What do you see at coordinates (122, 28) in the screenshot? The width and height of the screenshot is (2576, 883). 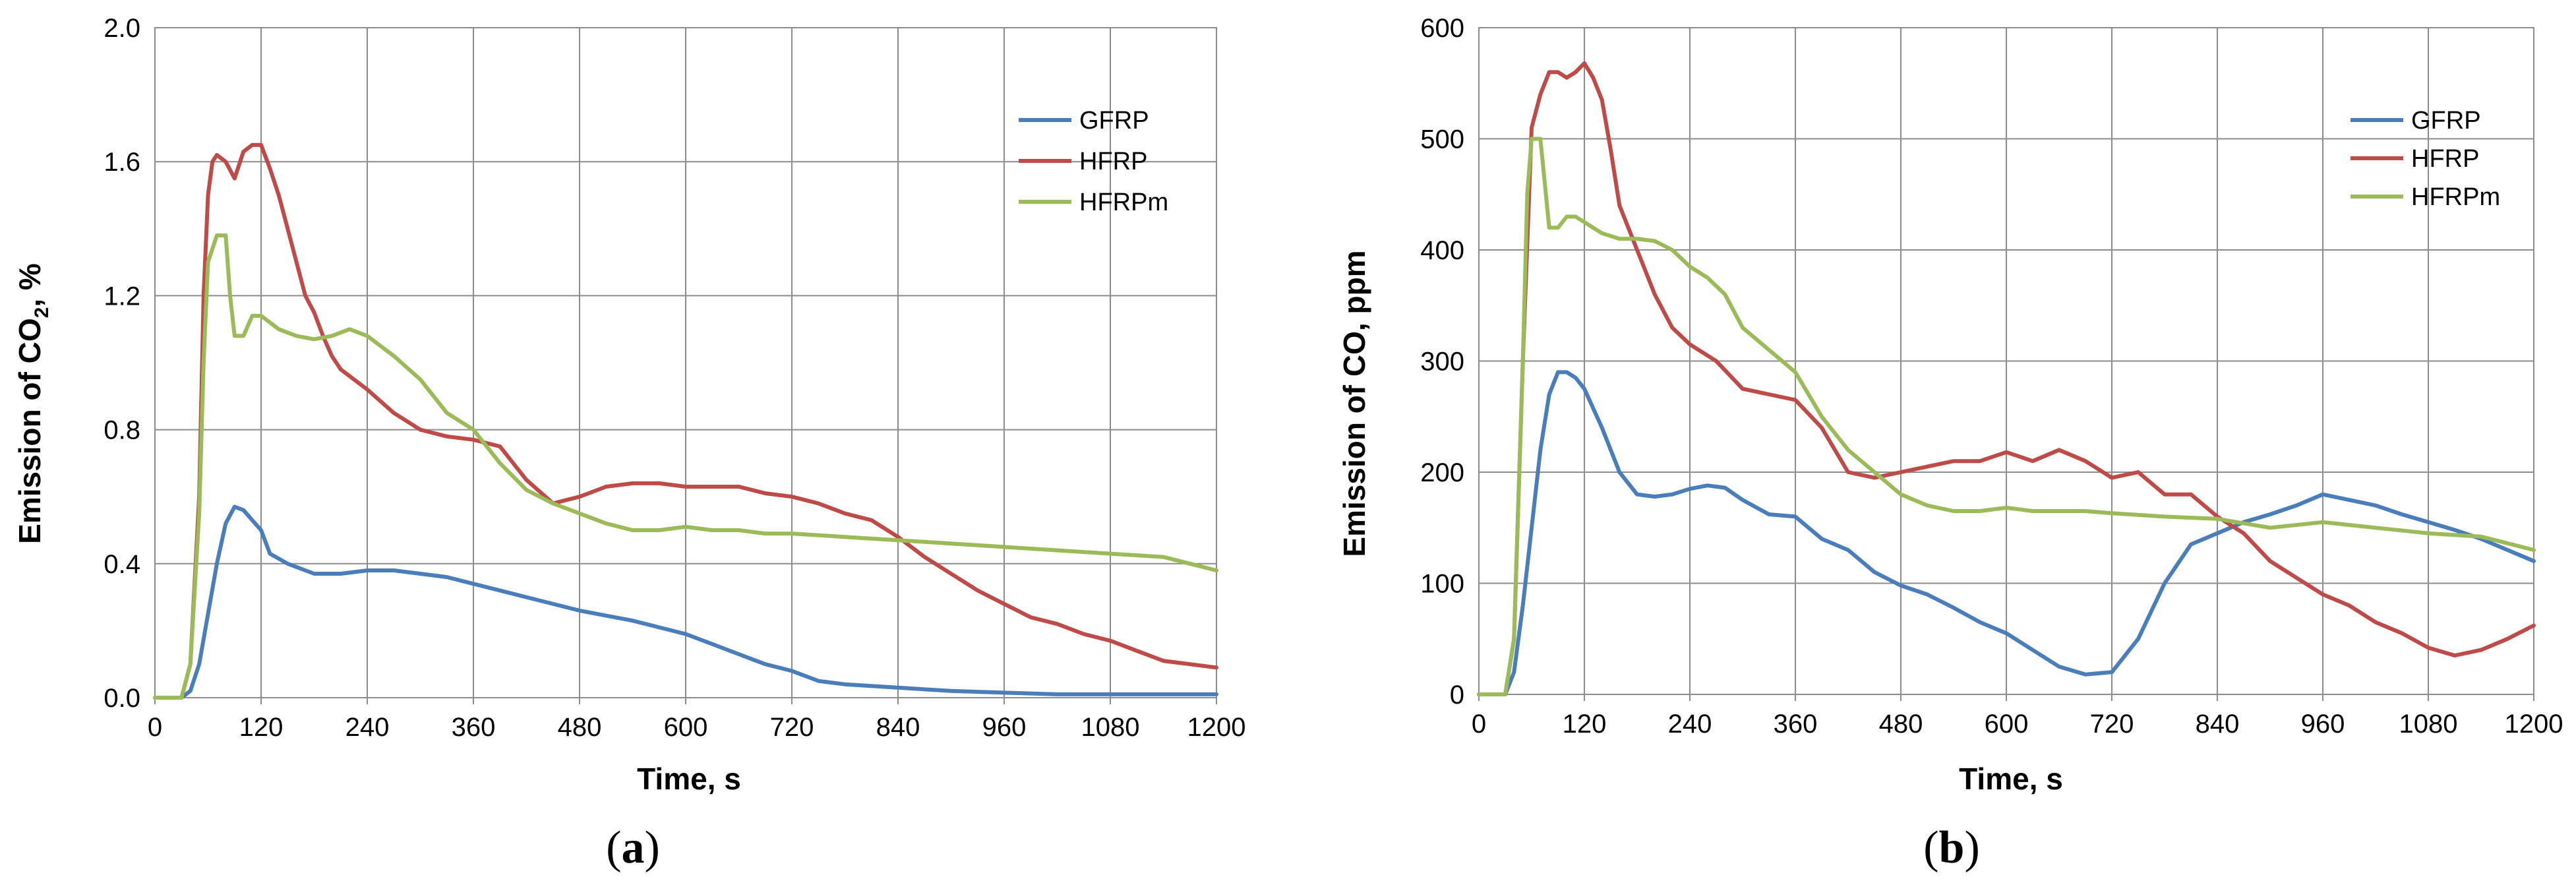 I see `y-tick-label: 2.0` at bounding box center [122, 28].